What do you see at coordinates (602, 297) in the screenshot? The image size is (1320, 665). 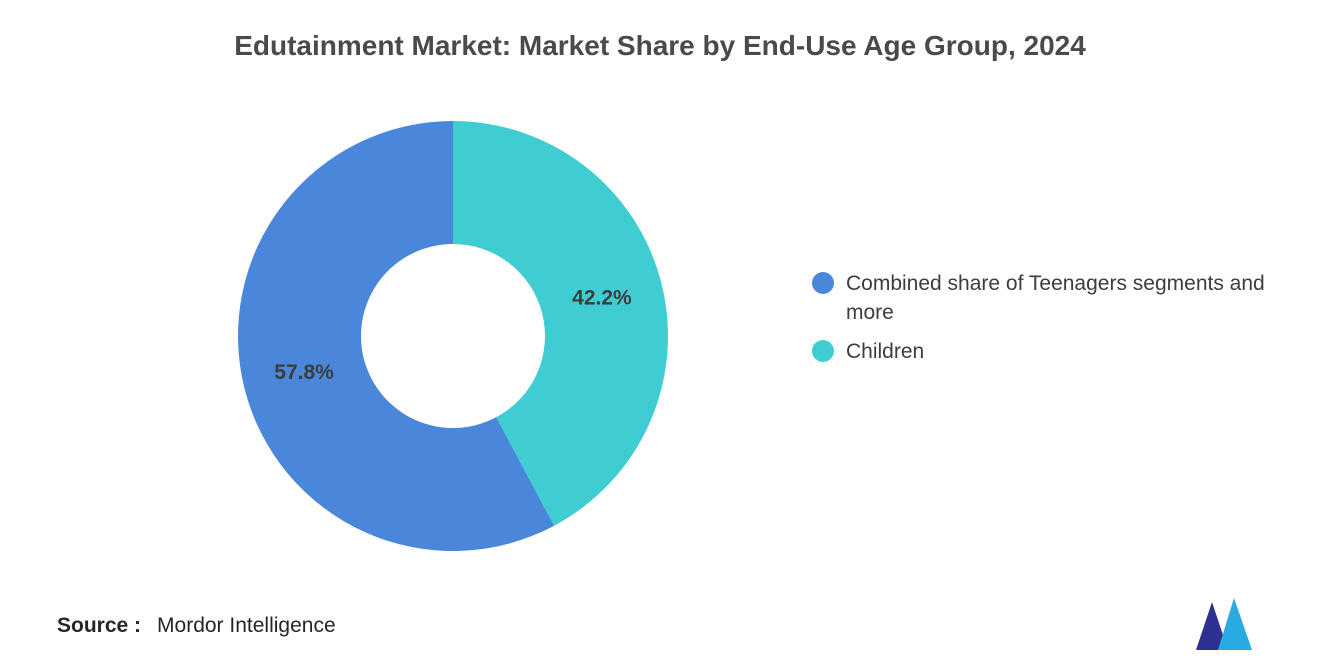 I see `slice-label: 42.2%` at bounding box center [602, 297].